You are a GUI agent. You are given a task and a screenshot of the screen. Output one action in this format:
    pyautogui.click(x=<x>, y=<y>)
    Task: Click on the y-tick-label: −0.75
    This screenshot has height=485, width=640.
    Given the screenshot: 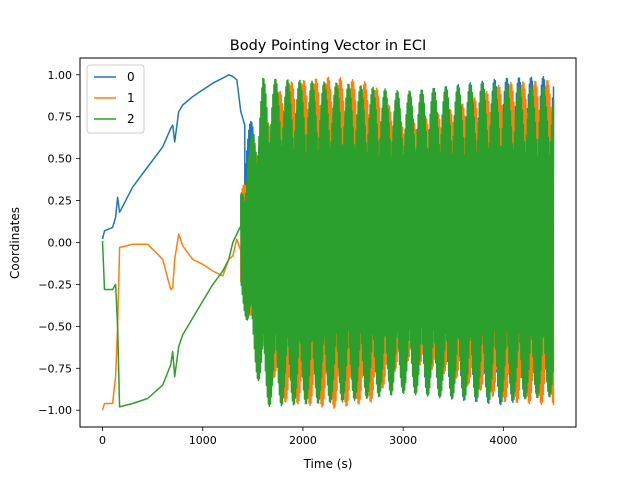 What is the action you would take?
    pyautogui.click(x=55, y=368)
    